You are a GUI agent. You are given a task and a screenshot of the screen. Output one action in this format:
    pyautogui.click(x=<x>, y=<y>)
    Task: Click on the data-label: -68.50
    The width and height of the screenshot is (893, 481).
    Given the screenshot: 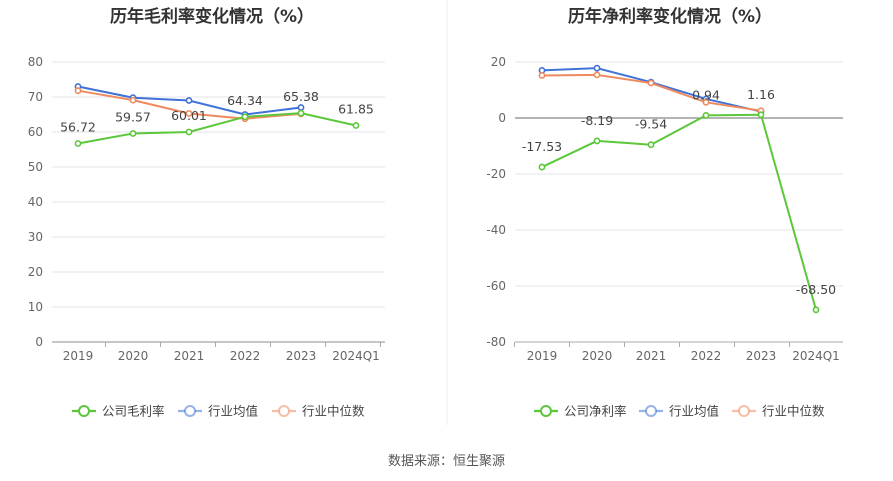 What is the action you would take?
    pyautogui.click(x=816, y=289)
    